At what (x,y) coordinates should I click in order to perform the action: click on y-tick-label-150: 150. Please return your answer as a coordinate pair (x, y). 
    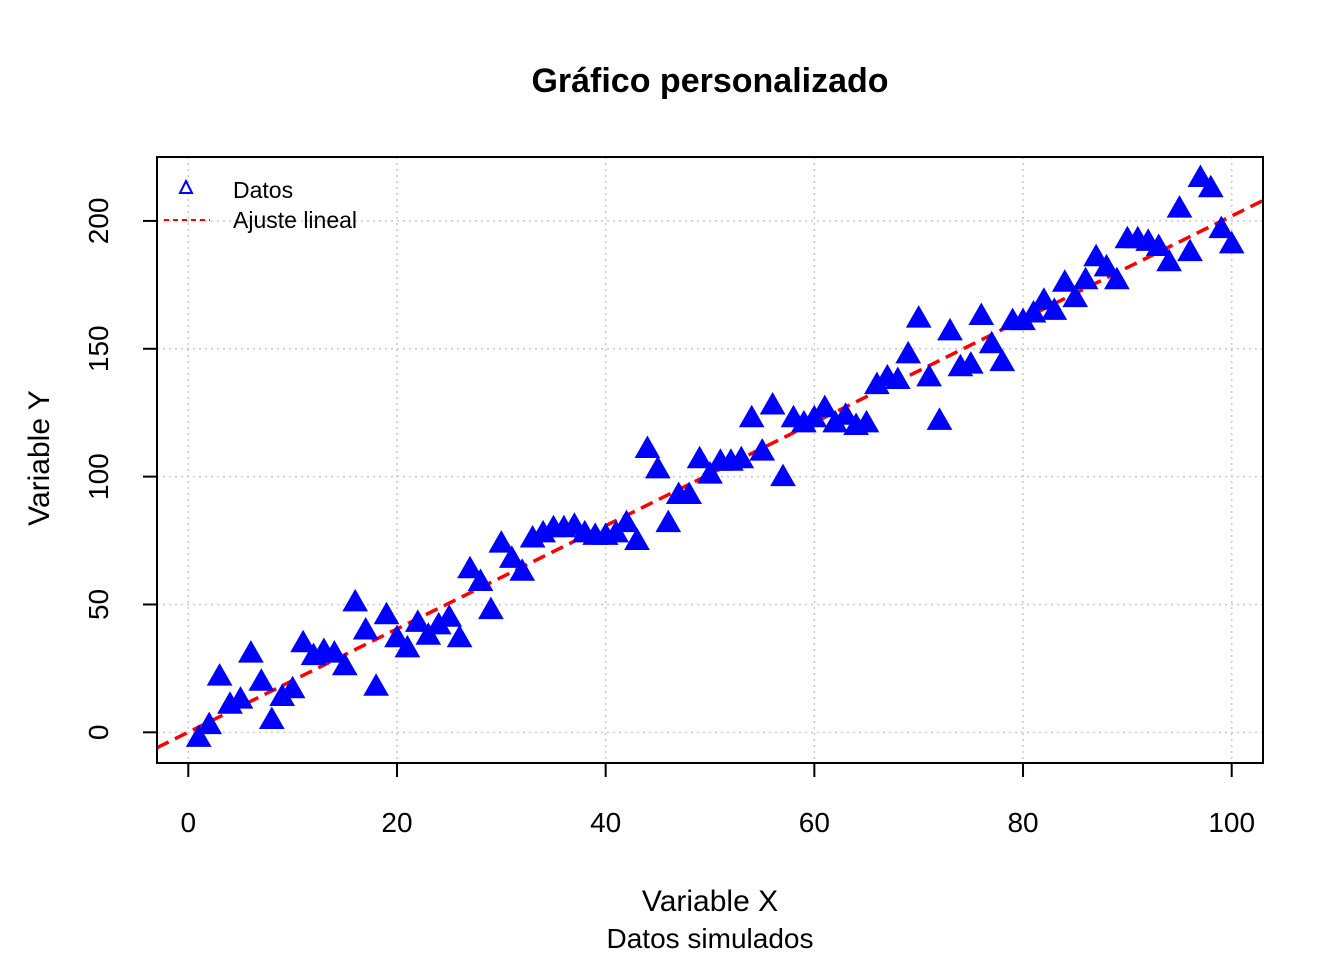
    Looking at the image, I should click on (98, 348).